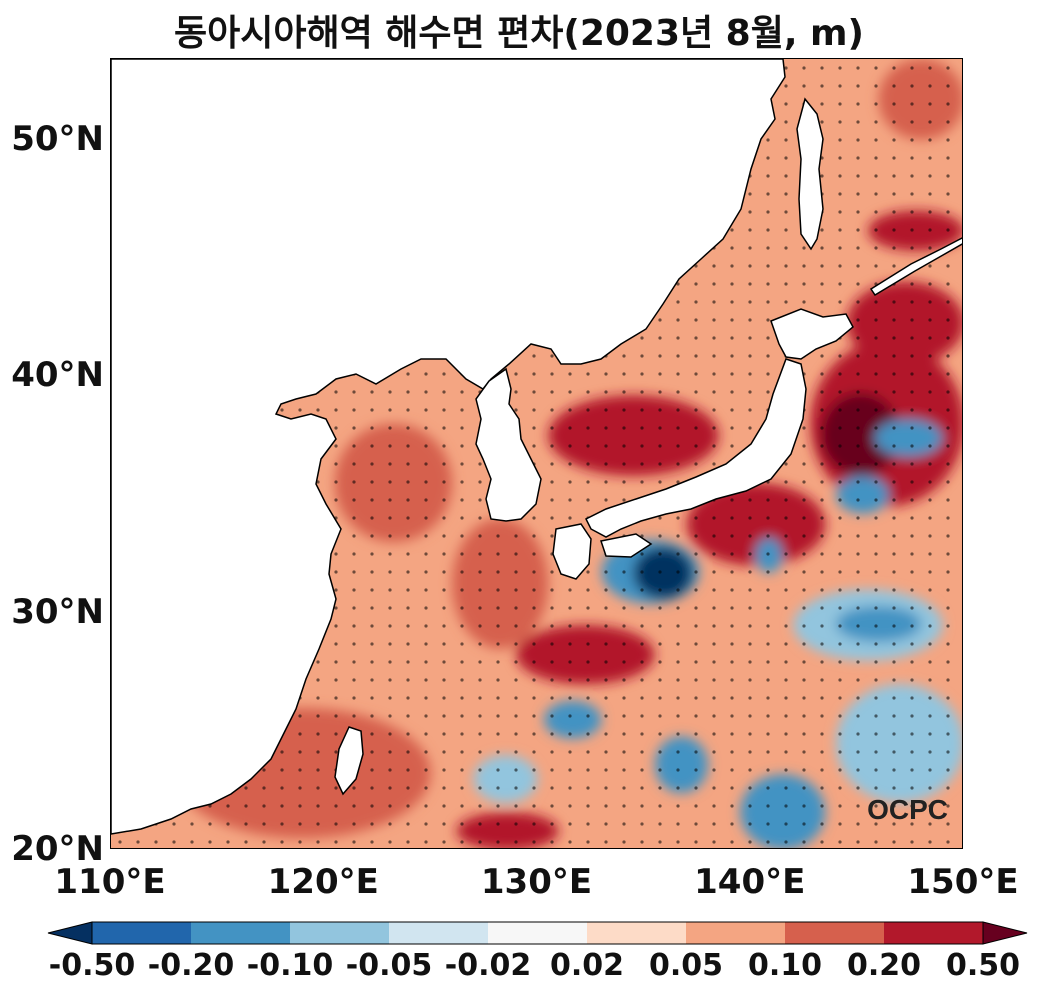  I want to click on colorbar-tick-label: 0.05, so click(686, 965).